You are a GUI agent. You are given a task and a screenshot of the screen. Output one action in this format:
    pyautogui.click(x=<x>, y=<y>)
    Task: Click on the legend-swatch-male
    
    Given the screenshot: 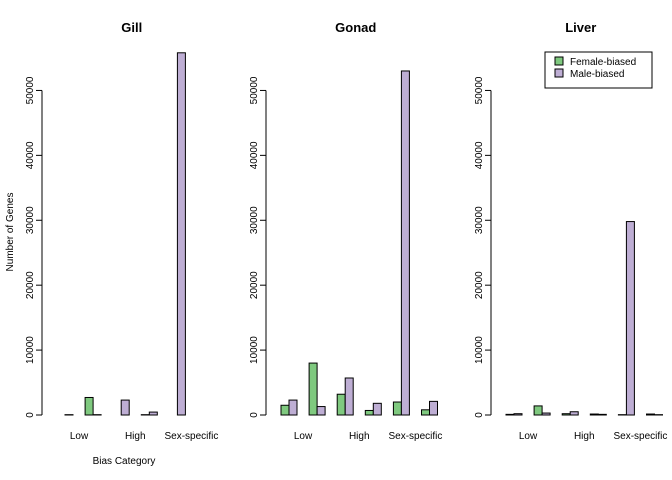 What is the action you would take?
    pyautogui.click(x=559, y=73)
    